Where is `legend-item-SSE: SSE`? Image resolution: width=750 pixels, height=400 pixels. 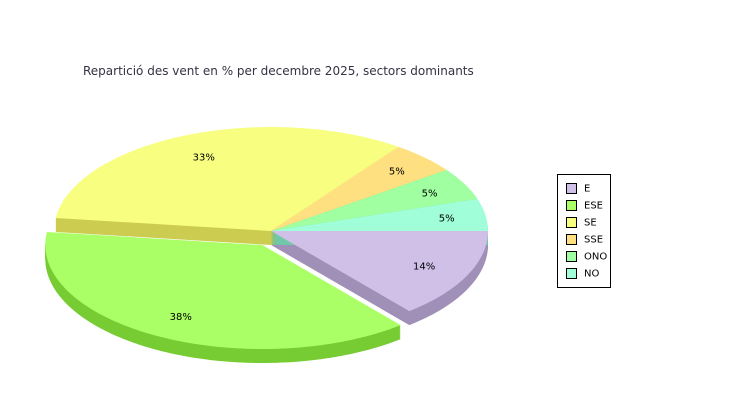 legend-item-SSE: SSE is located at coordinates (584, 240).